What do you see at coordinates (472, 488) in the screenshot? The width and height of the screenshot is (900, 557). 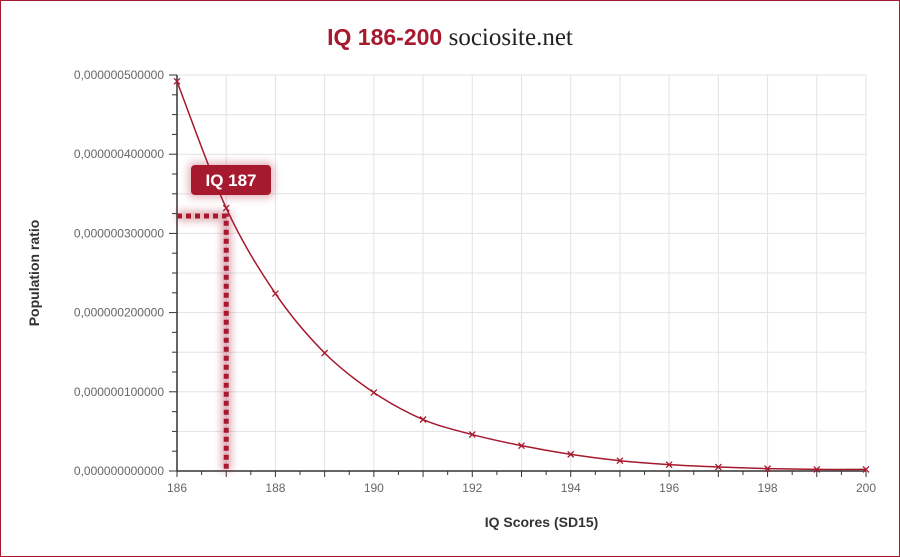 I see `x-tick-label: 192` at bounding box center [472, 488].